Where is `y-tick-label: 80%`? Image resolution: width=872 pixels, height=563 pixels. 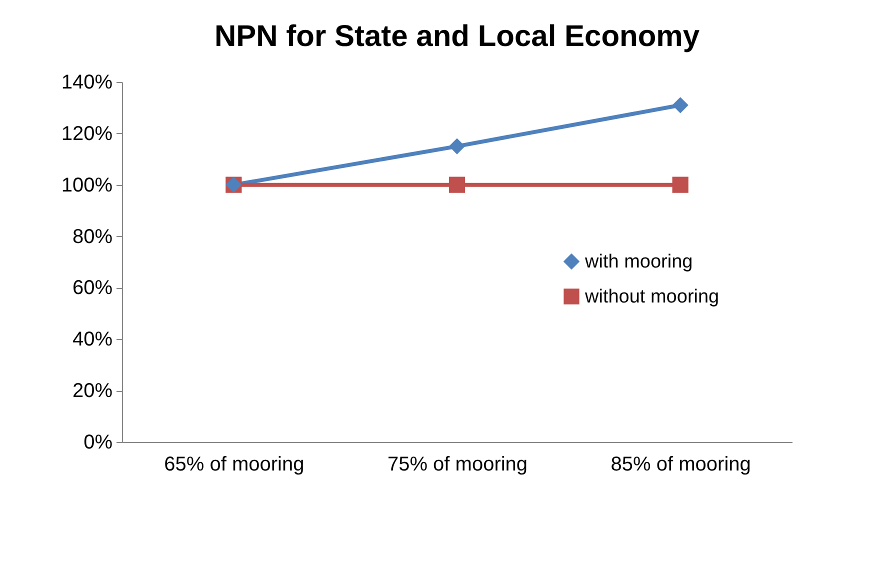
y-tick-label: 80% is located at coordinates (92, 237).